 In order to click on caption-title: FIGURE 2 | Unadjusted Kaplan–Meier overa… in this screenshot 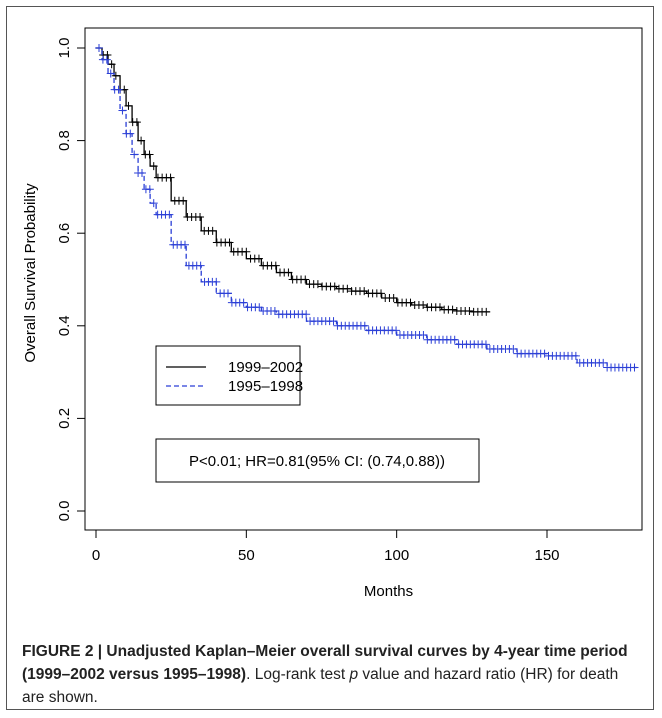, I will do `click(325, 663)`.